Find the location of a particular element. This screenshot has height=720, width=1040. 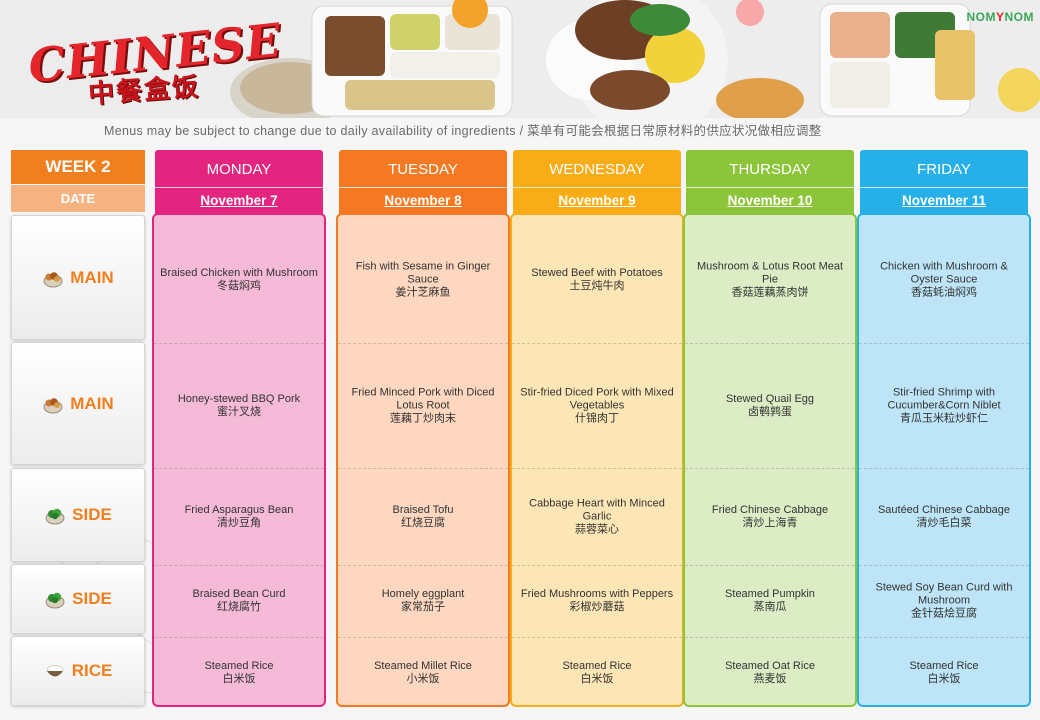

dish-name-cn: 莲藕丁炒肉末 is located at coordinates (423, 418).